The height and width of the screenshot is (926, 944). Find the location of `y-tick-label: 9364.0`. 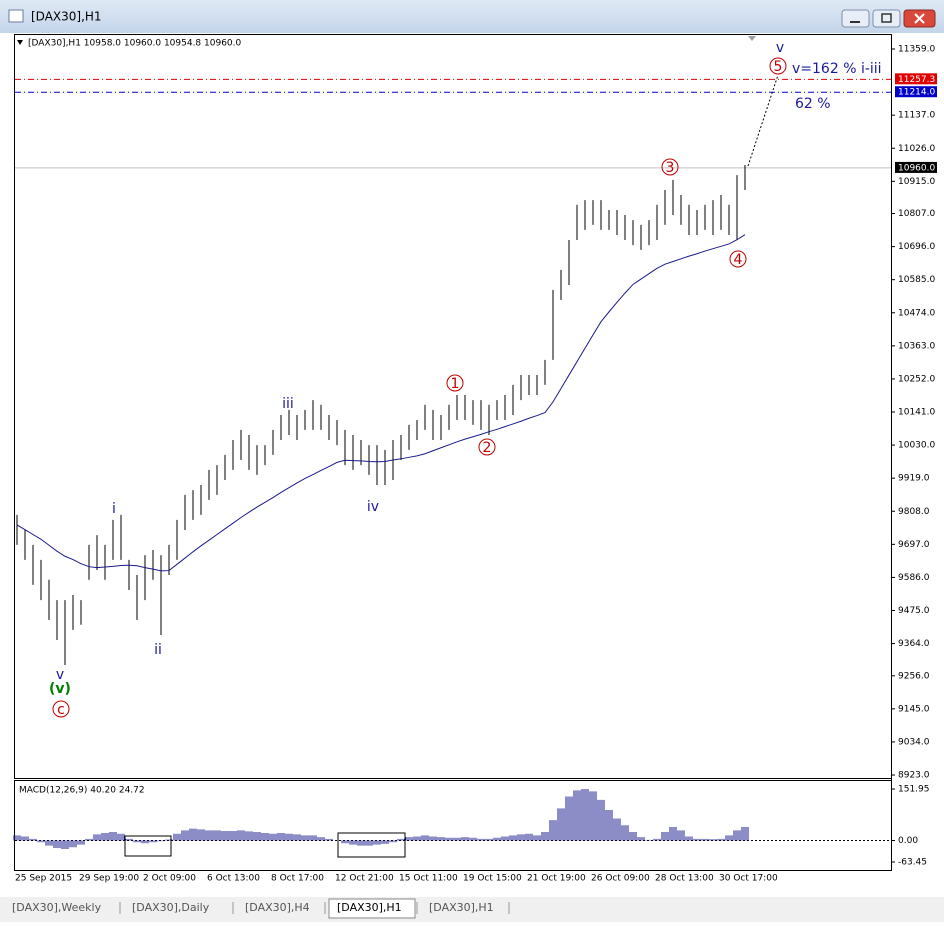

y-tick-label: 9364.0 is located at coordinates (914, 644).